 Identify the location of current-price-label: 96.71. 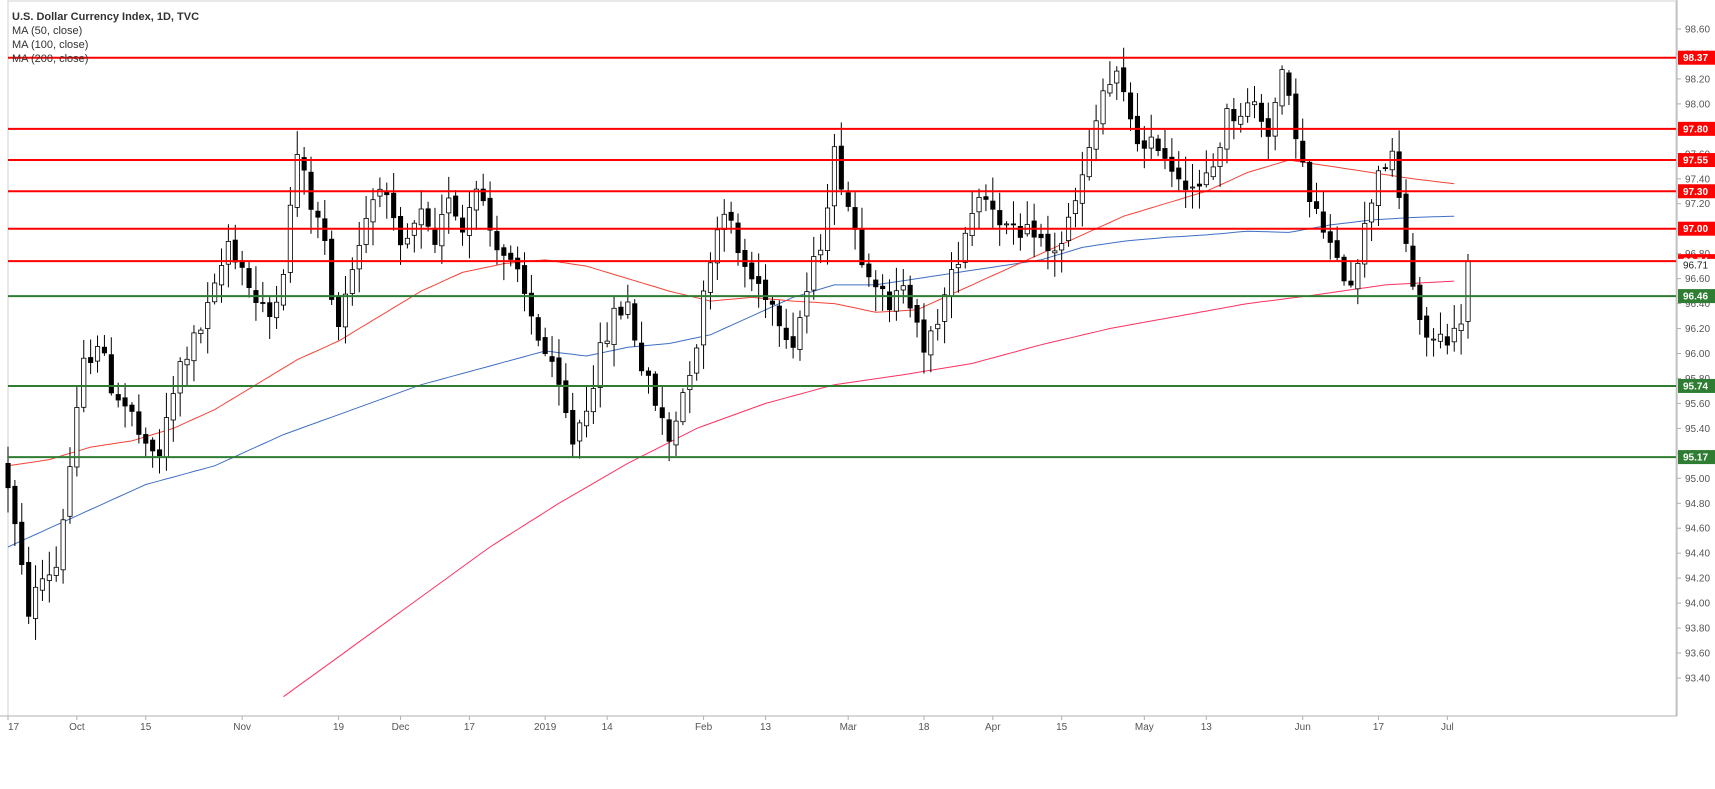
(1695, 265).